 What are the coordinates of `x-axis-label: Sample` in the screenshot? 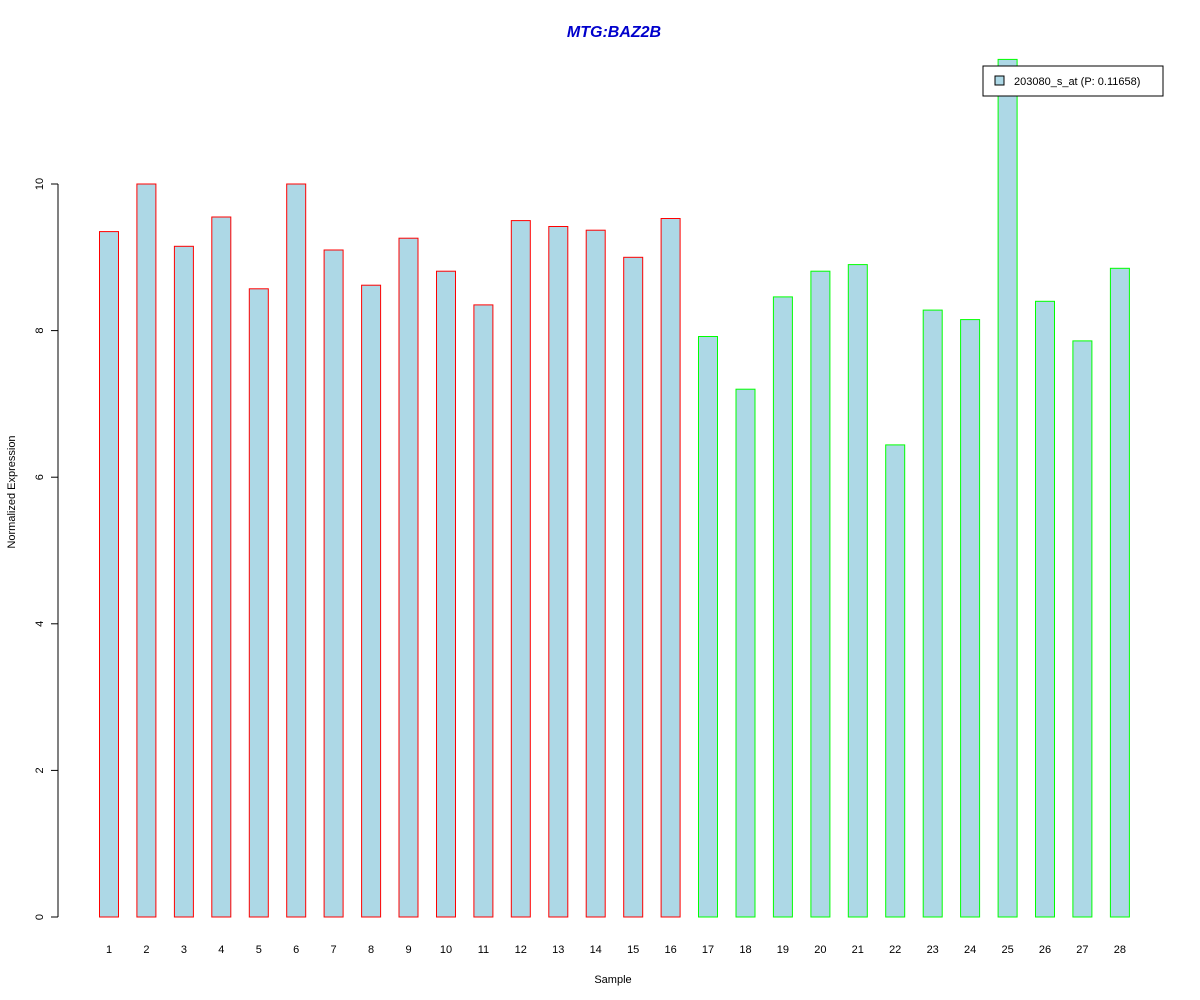 It's located at (612, 980).